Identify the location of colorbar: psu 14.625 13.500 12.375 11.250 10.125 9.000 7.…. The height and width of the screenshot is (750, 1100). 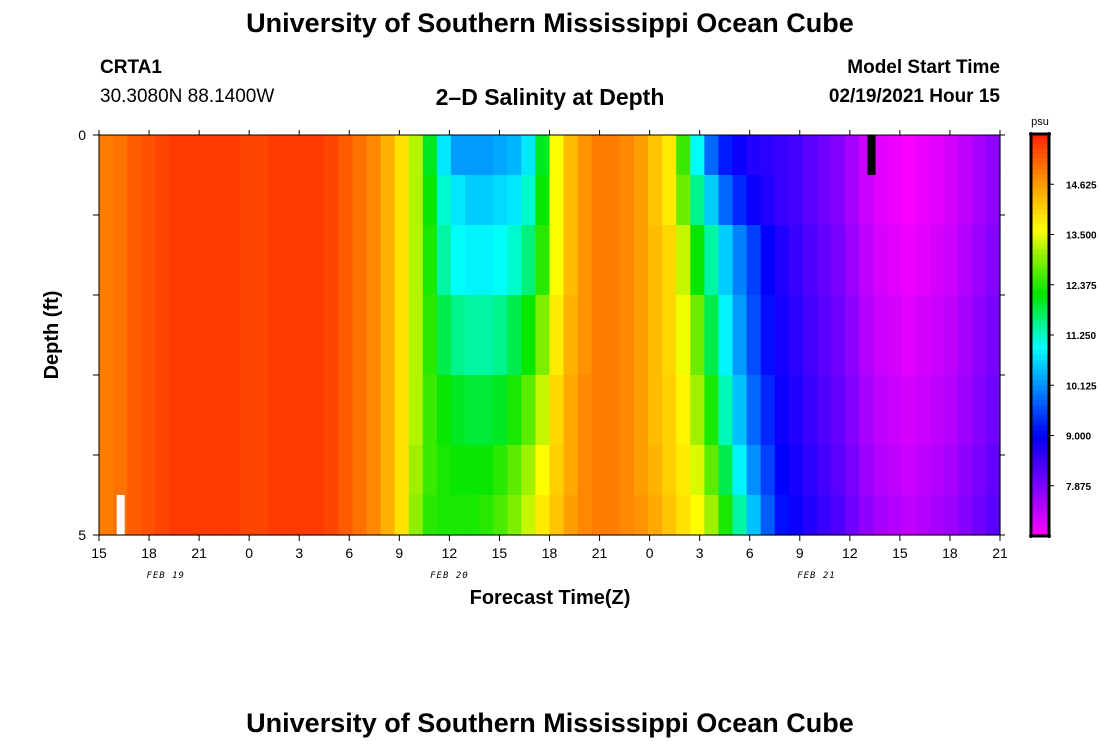
(1063, 327).